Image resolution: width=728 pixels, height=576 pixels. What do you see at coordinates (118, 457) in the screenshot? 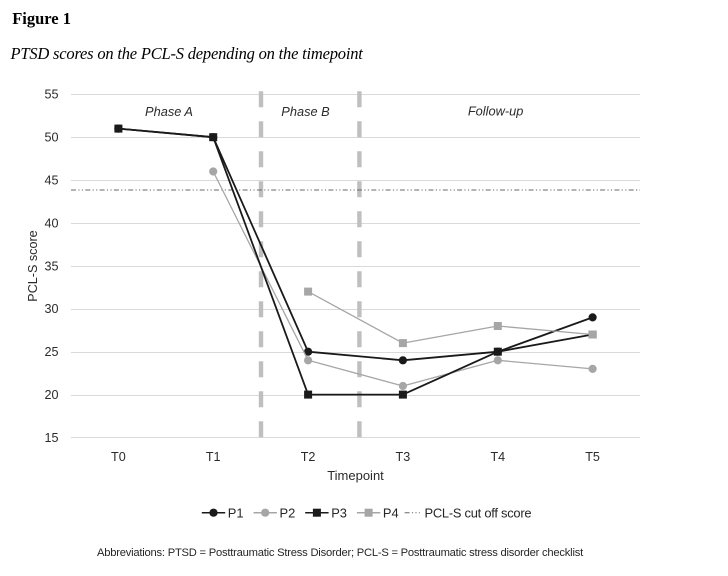
I see `svg-text: T0` at bounding box center [118, 457].